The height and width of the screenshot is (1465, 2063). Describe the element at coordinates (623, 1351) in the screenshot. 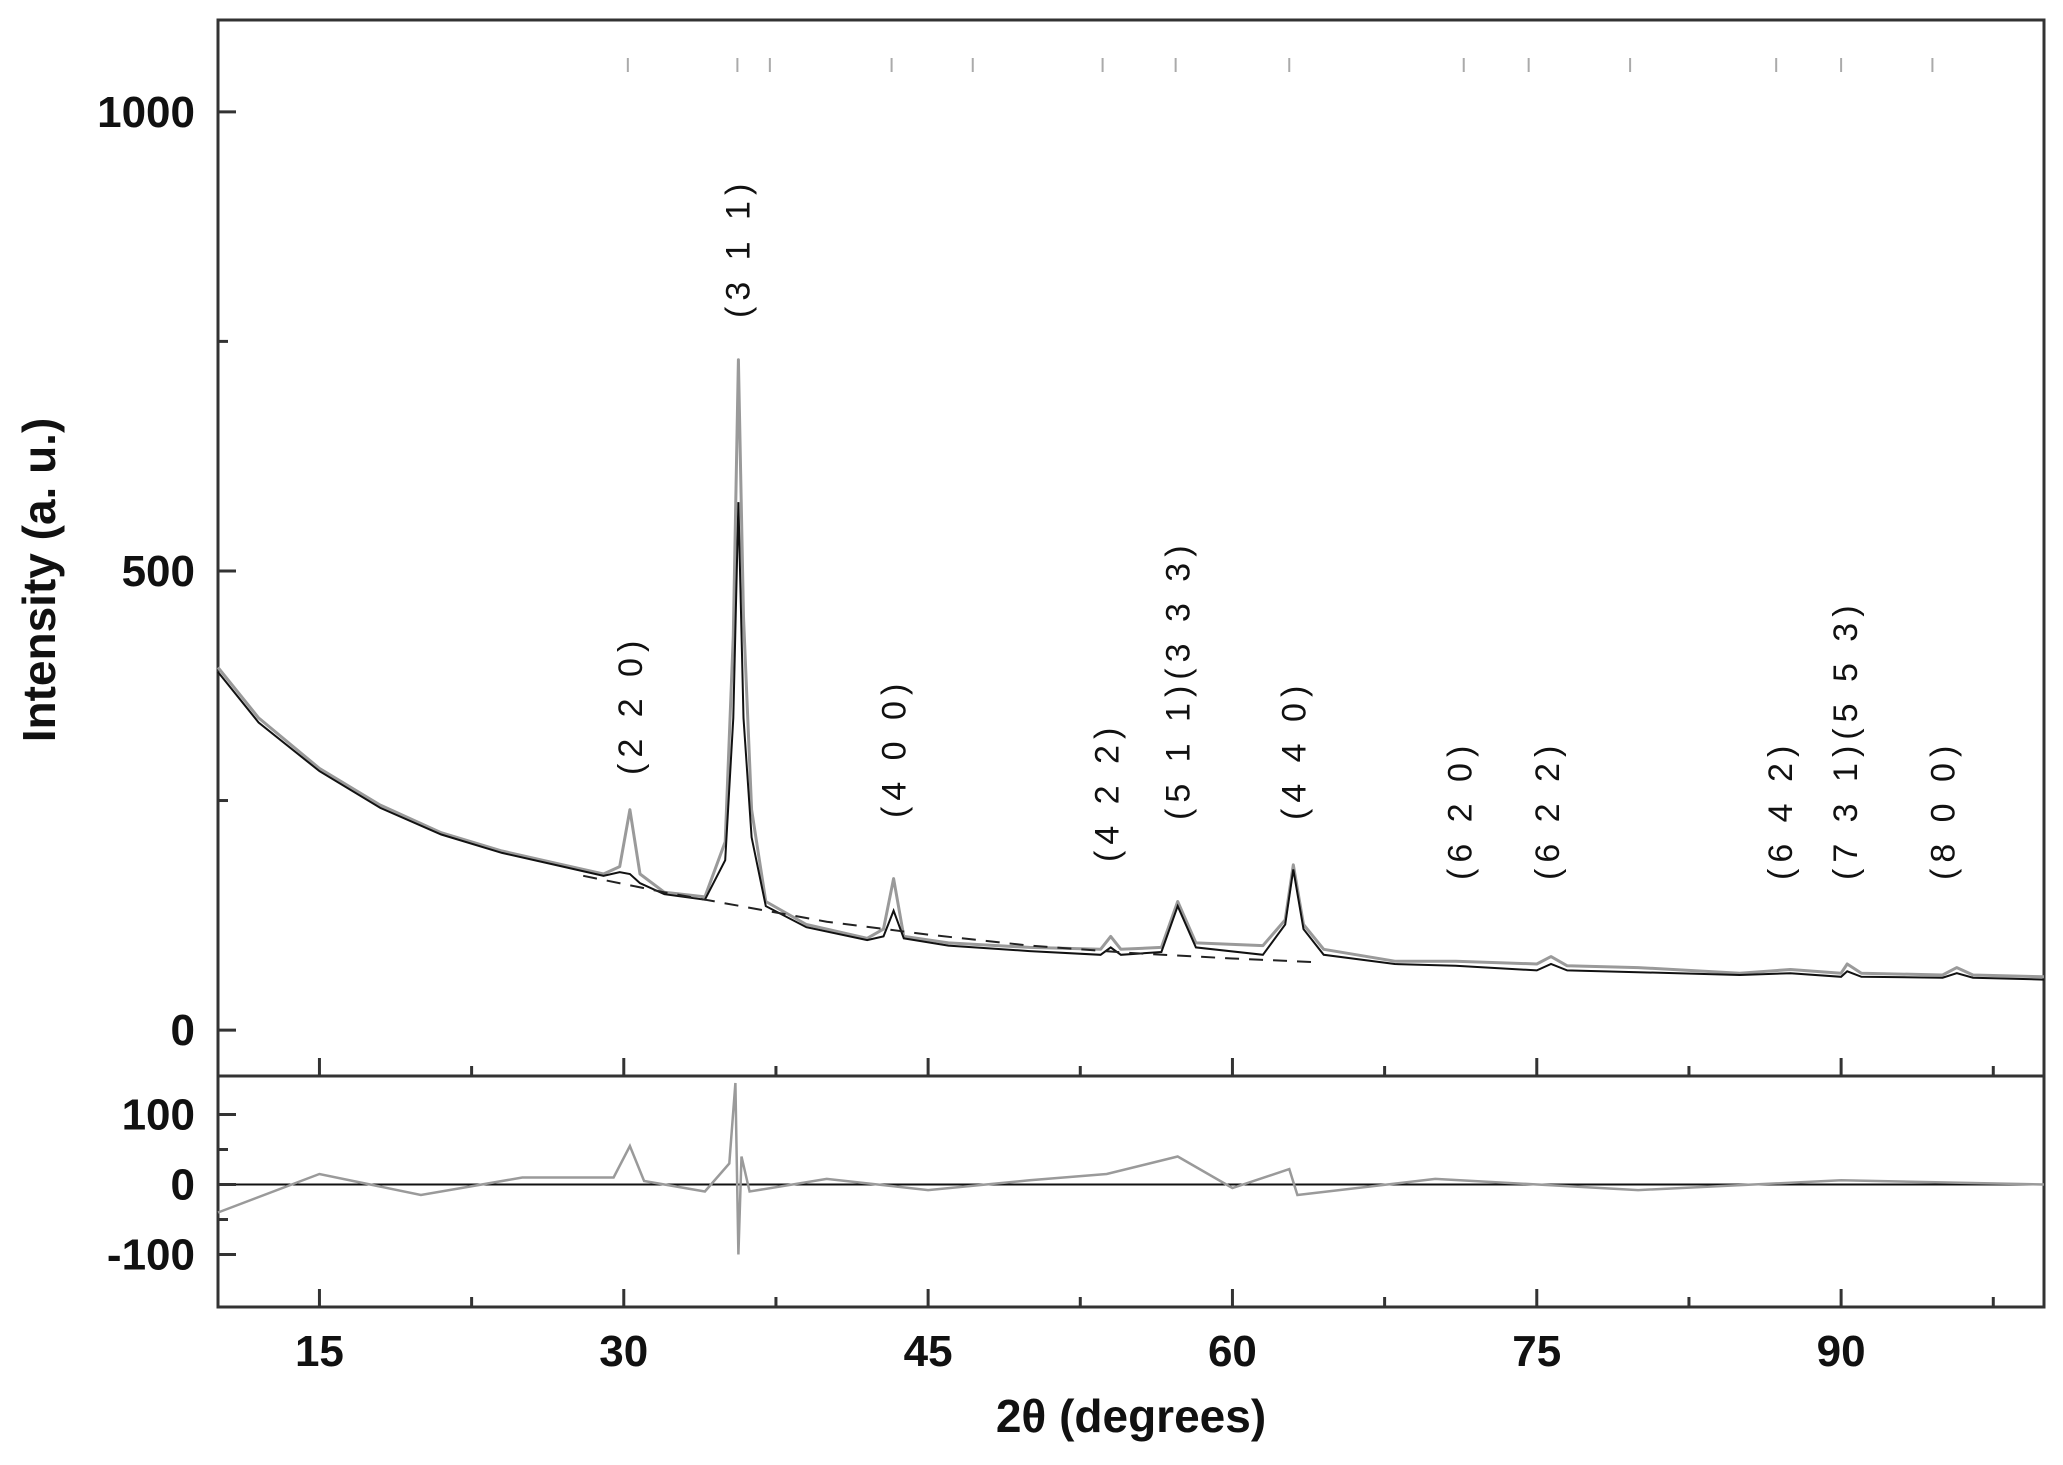

I see `x-tick-label: 30` at that location.